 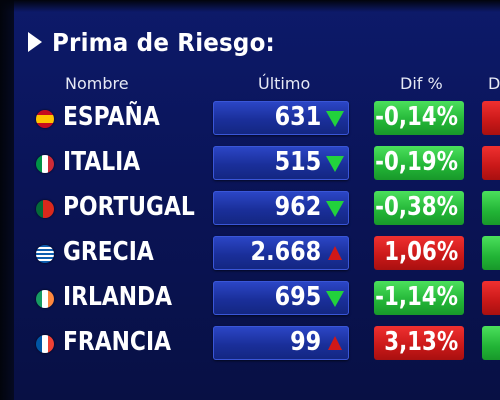 What do you see at coordinates (45, 344) in the screenshot?
I see `france-flag-icon` at bounding box center [45, 344].